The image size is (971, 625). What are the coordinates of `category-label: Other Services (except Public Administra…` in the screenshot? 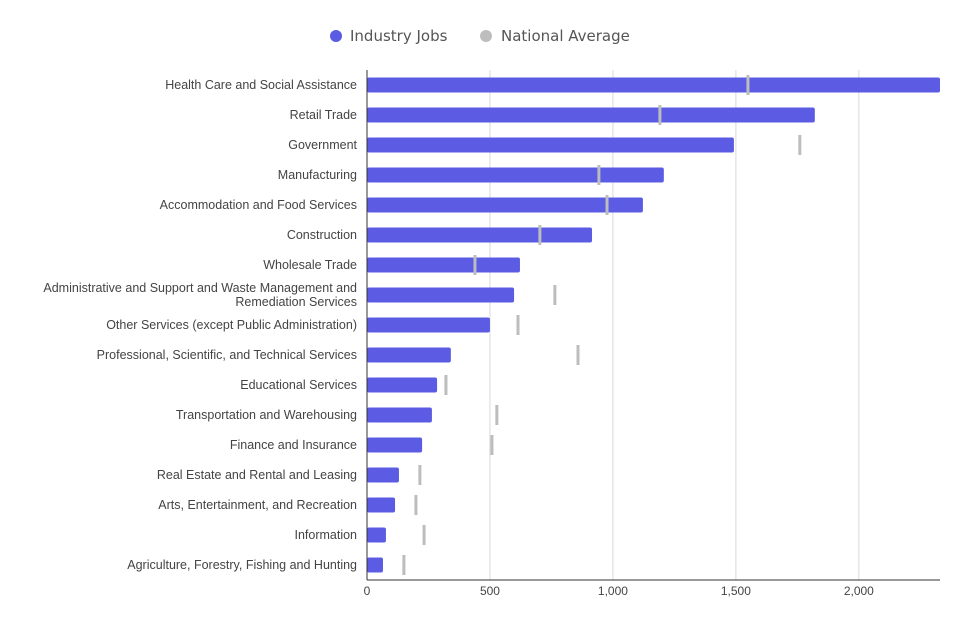 It's located at (231, 325).